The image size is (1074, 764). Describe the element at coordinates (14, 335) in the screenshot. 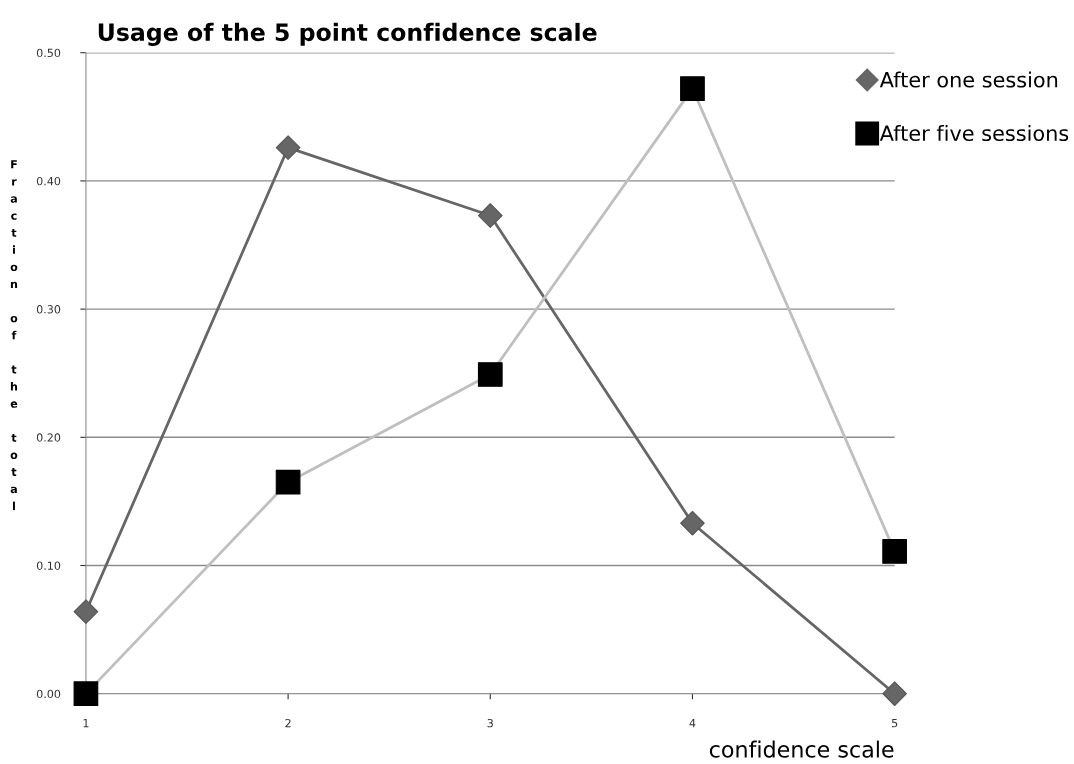

I see `text: Fraction of the total` at that location.